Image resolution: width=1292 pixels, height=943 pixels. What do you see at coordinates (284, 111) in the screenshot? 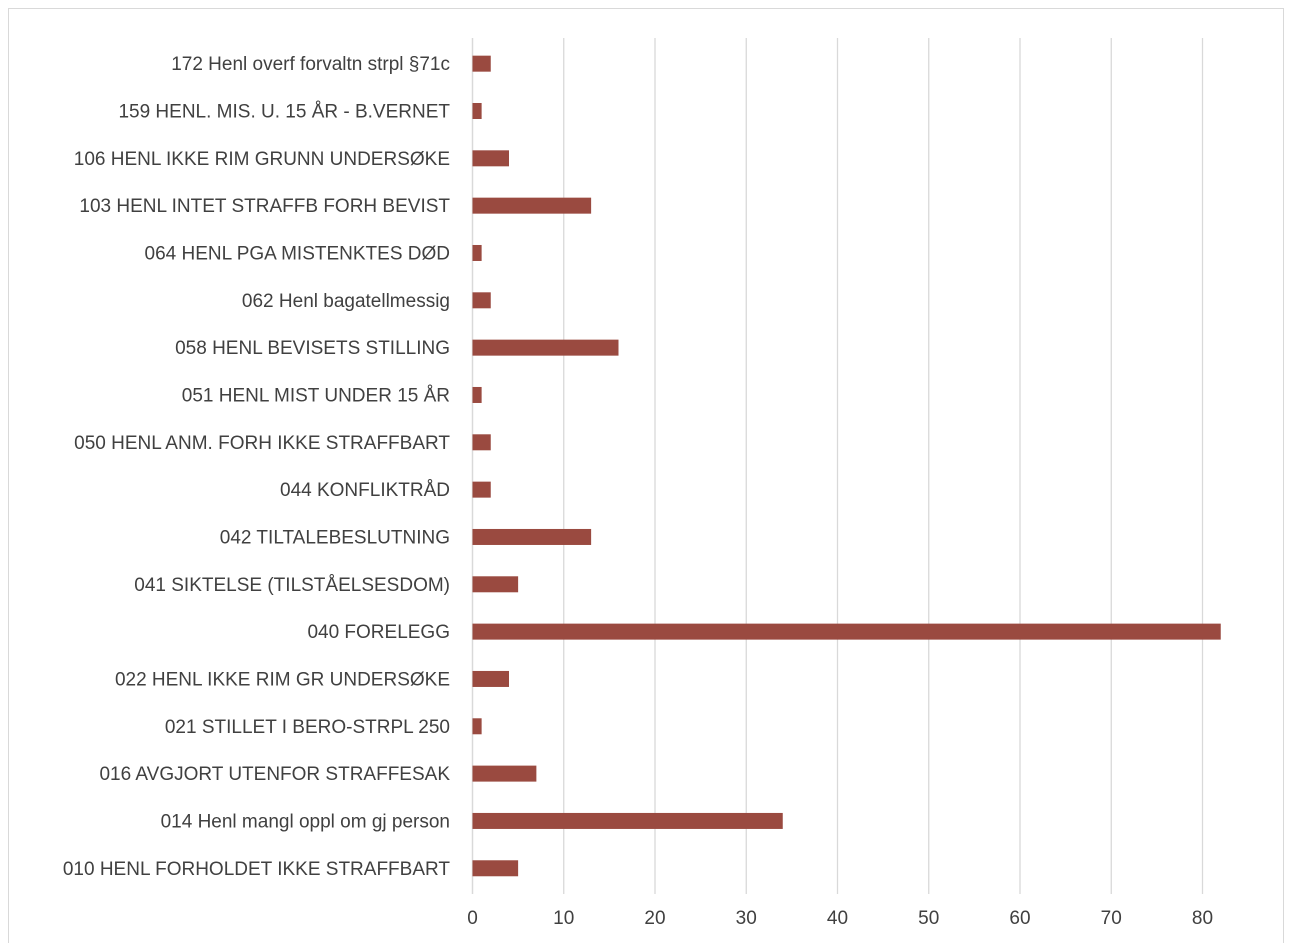
I see `category-label: 159 HENL. MIS. U. 15 ÅR - B.VERNET` at bounding box center [284, 111].